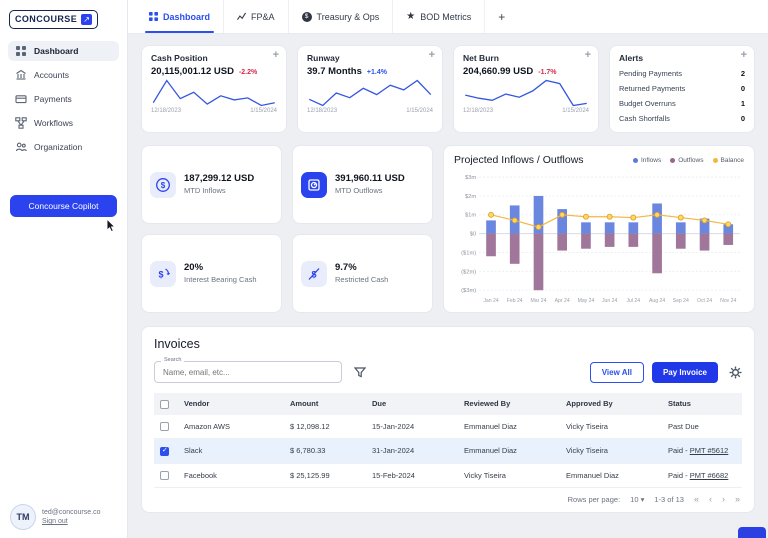 This screenshot has width=768, height=538. I want to click on brand-name: CONCOURSE, so click(46, 19).